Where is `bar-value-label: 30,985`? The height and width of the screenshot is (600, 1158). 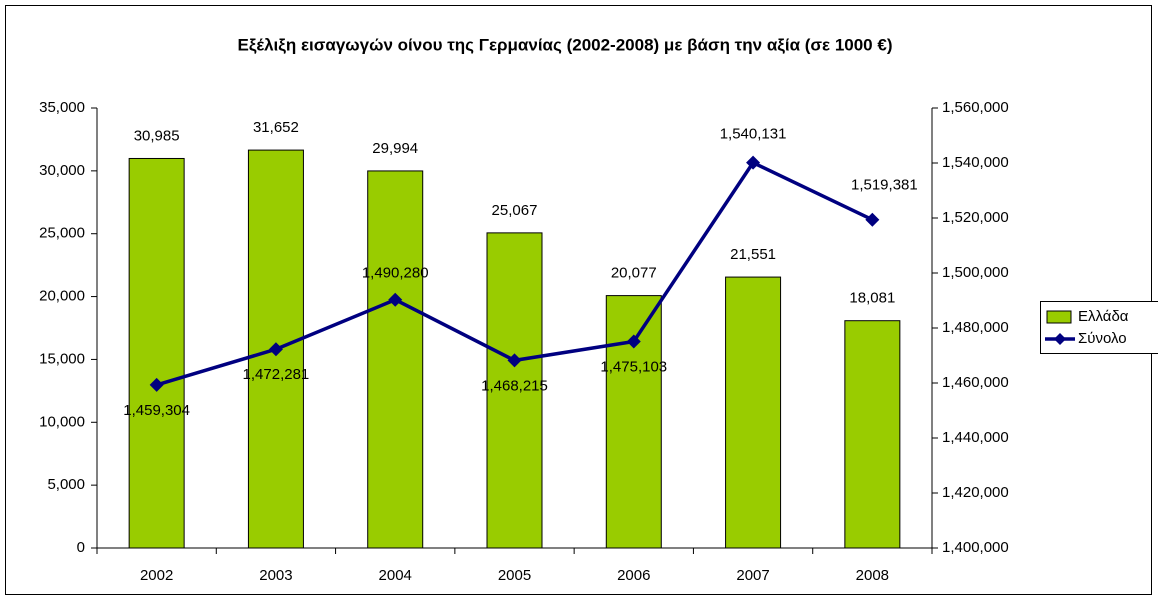 bar-value-label: 30,985 is located at coordinates (157, 135).